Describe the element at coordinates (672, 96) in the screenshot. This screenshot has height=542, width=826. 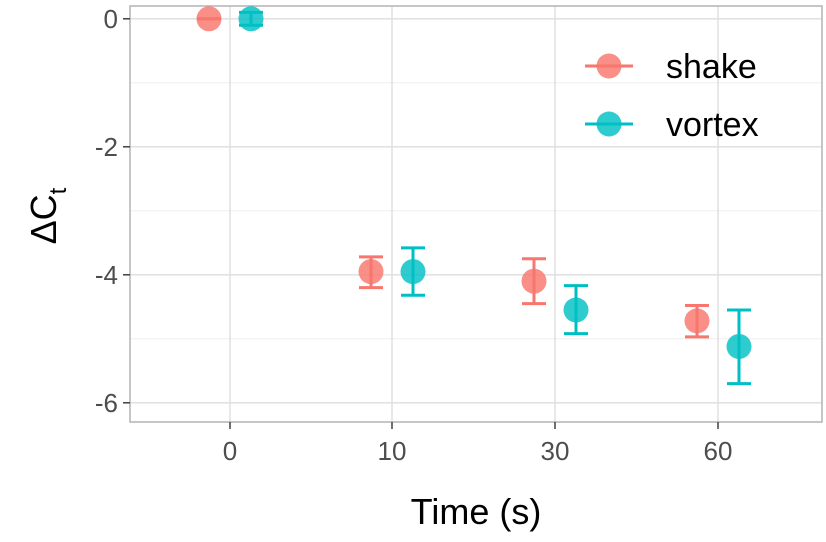
I see `legend: shake vortex` at that location.